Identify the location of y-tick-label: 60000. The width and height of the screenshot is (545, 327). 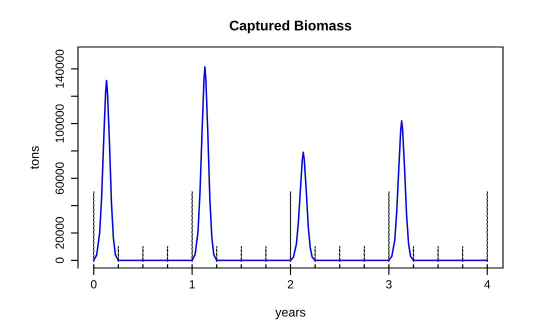
(60, 178).